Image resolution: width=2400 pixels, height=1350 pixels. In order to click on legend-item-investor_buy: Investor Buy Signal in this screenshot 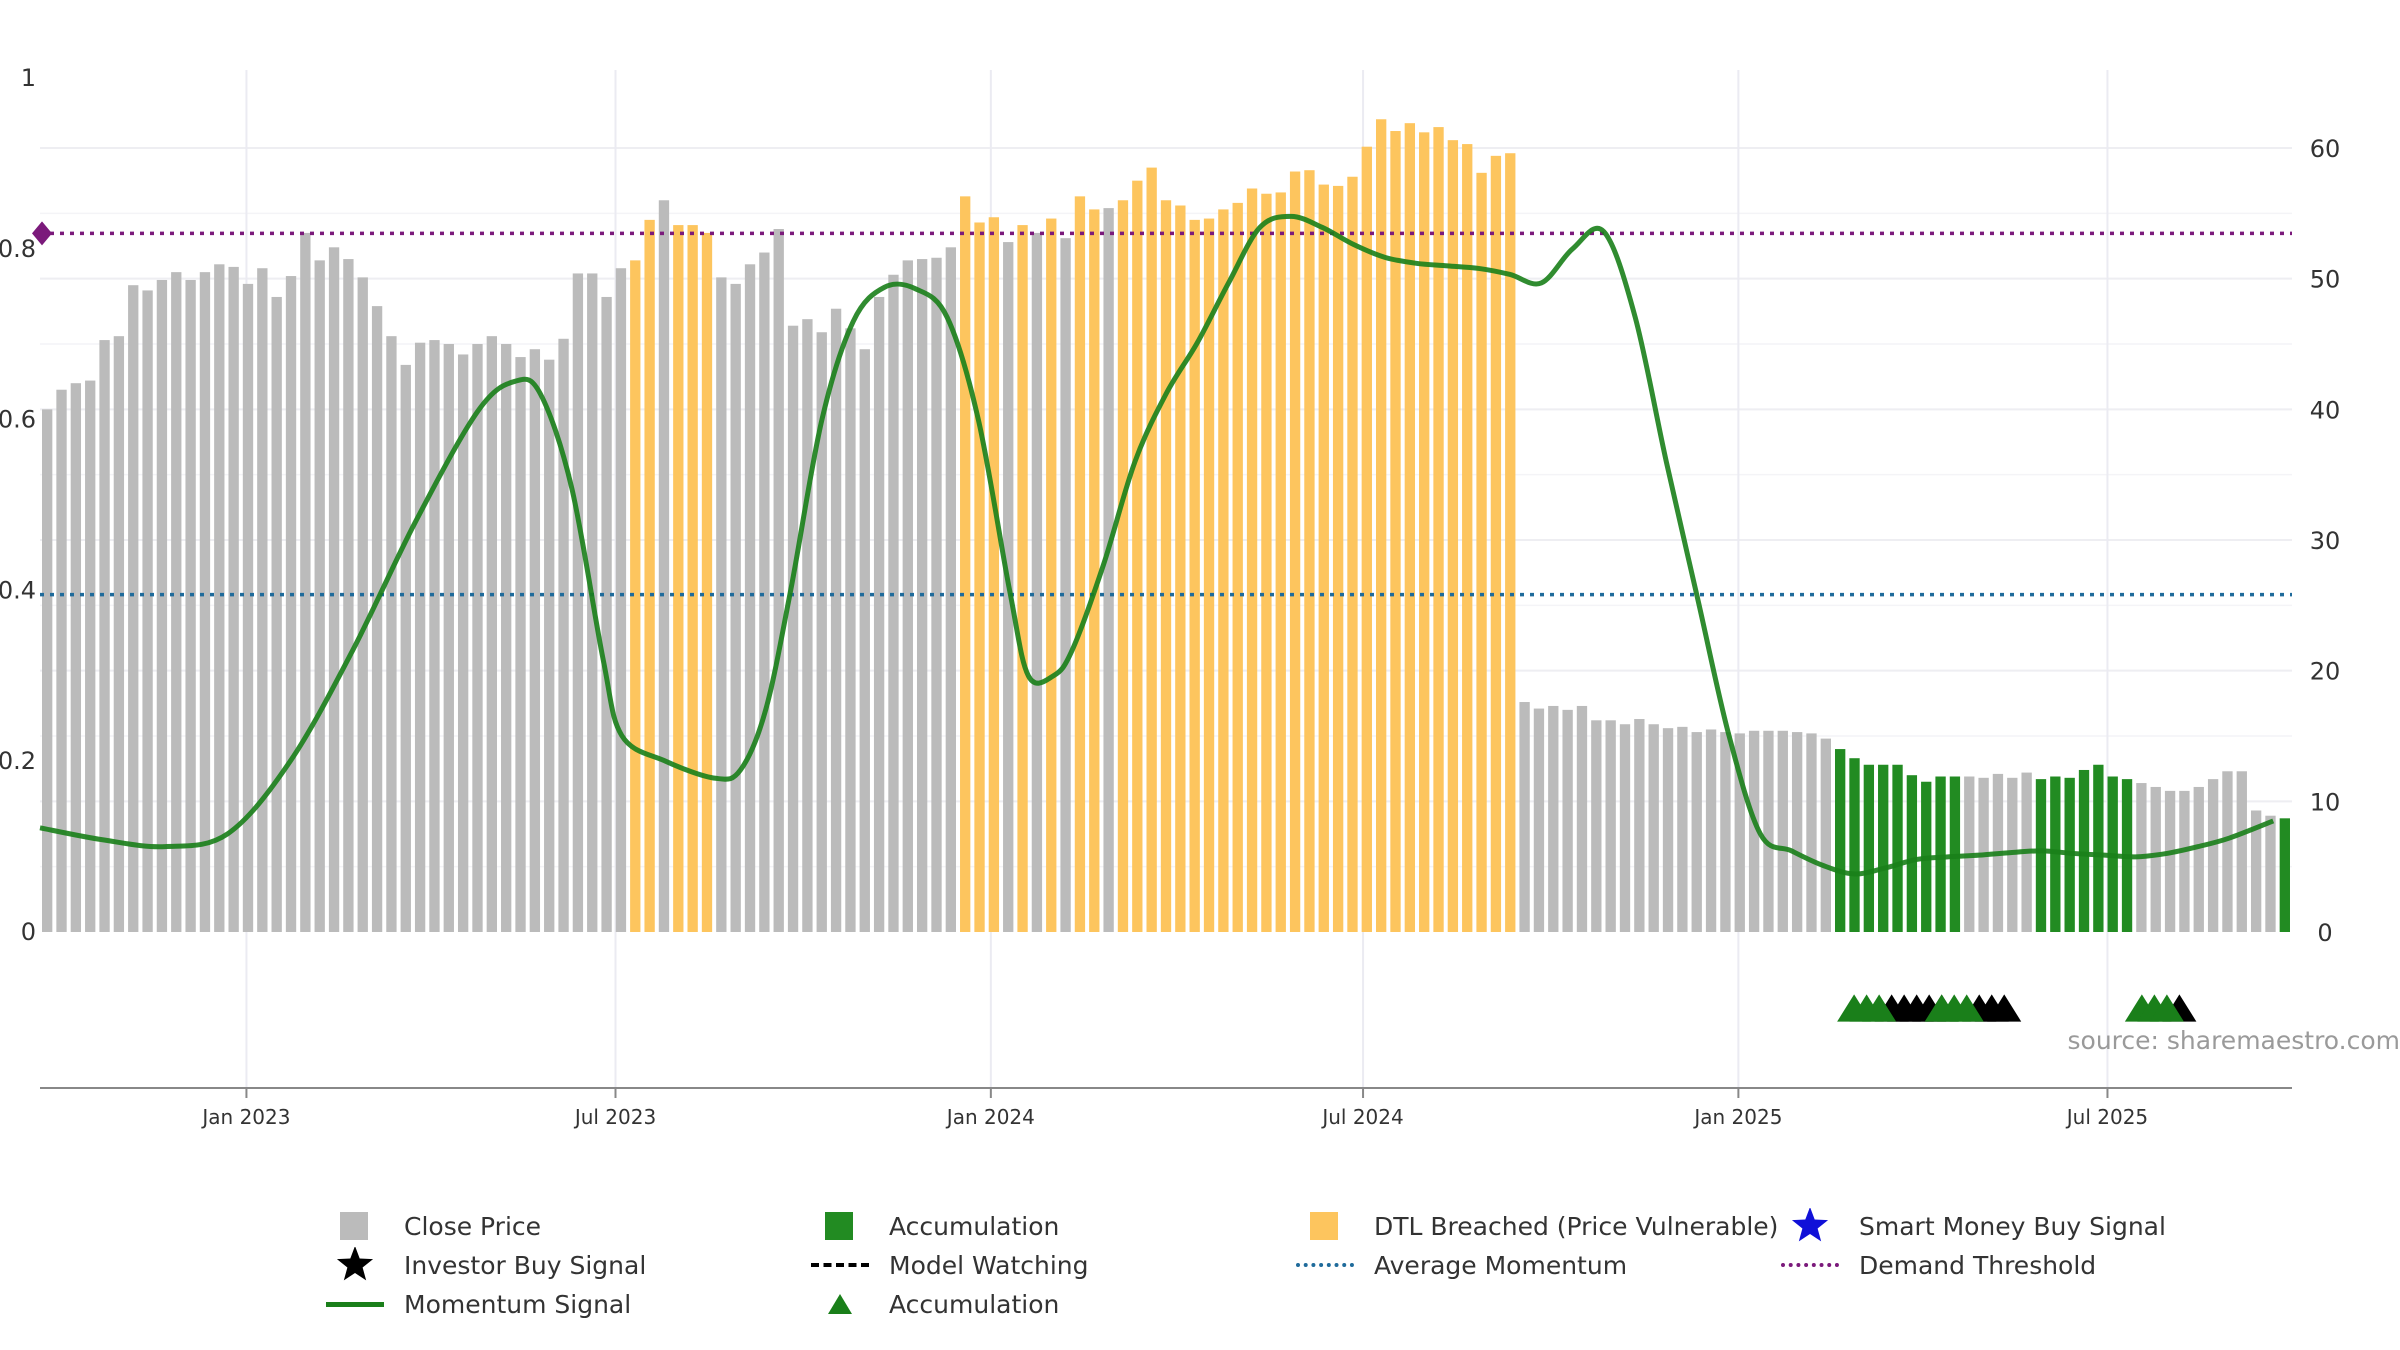, I will do `click(483, 1265)`.